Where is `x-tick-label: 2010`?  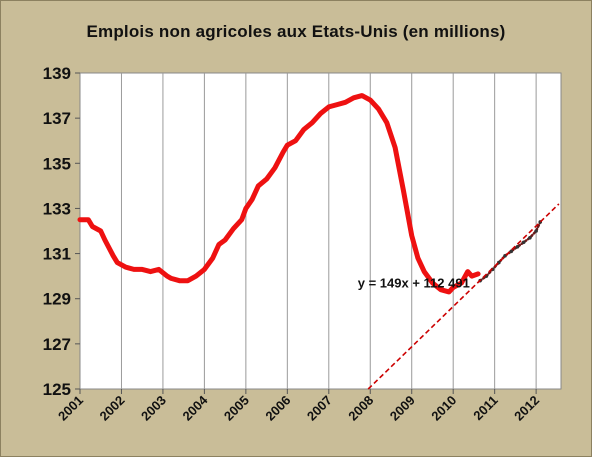
x-tick-label: 2010 is located at coordinates (443, 408).